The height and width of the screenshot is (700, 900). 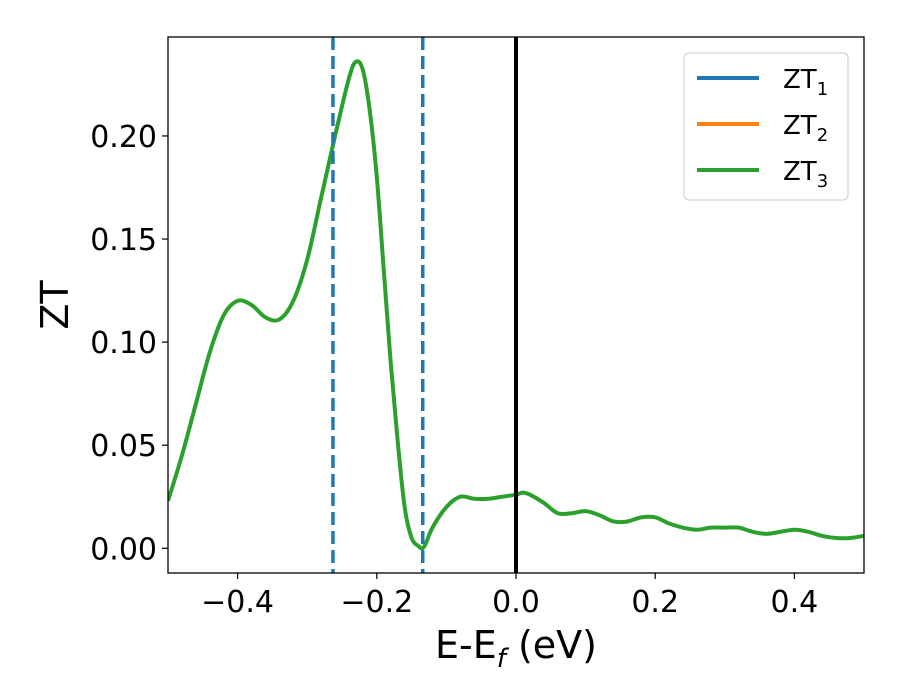 I want to click on legend-label-zt1-main: ZT, so click(x=800, y=80).